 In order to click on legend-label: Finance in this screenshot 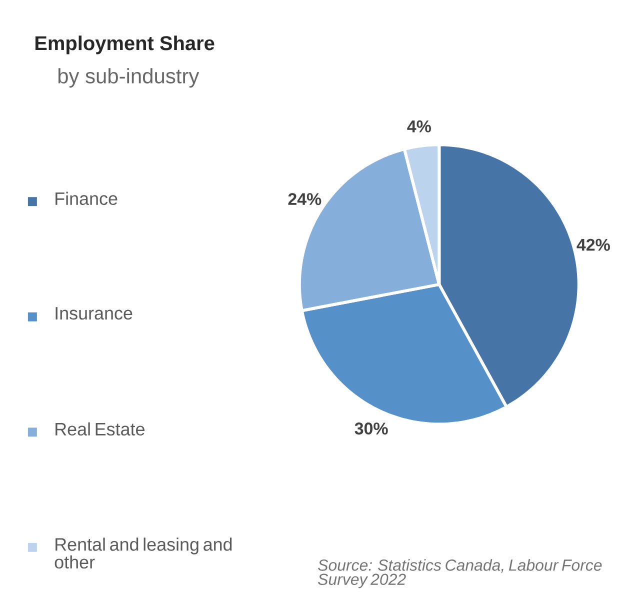, I will do `click(87, 199)`.